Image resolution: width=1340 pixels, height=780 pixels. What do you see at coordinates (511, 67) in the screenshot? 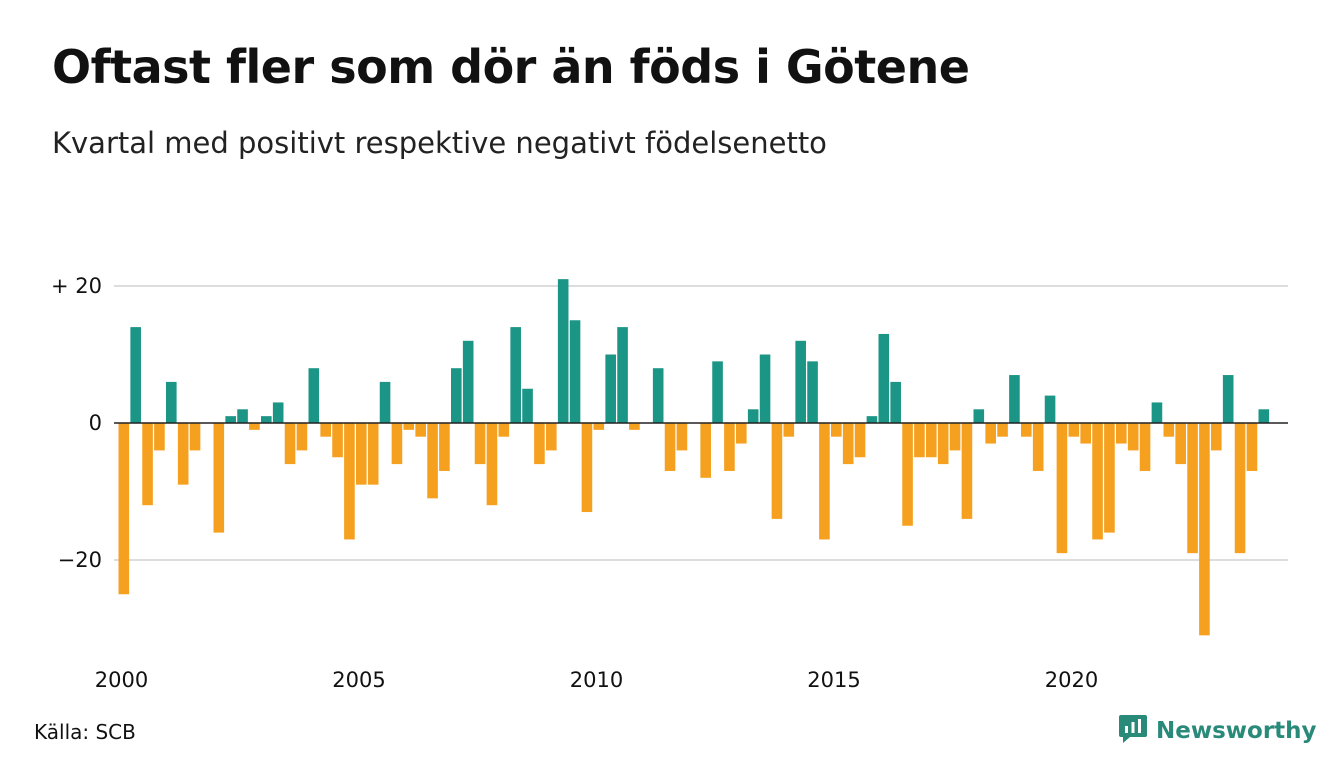
I see `chart-title: Oftast fler som dör än föds i Götene` at bounding box center [511, 67].